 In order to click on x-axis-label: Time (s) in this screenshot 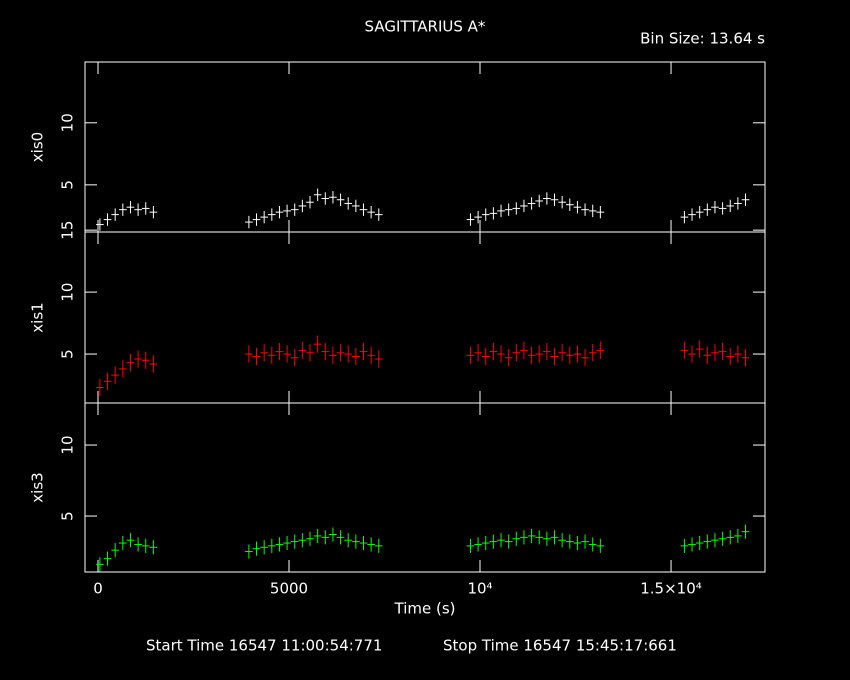, I will do `click(425, 609)`.